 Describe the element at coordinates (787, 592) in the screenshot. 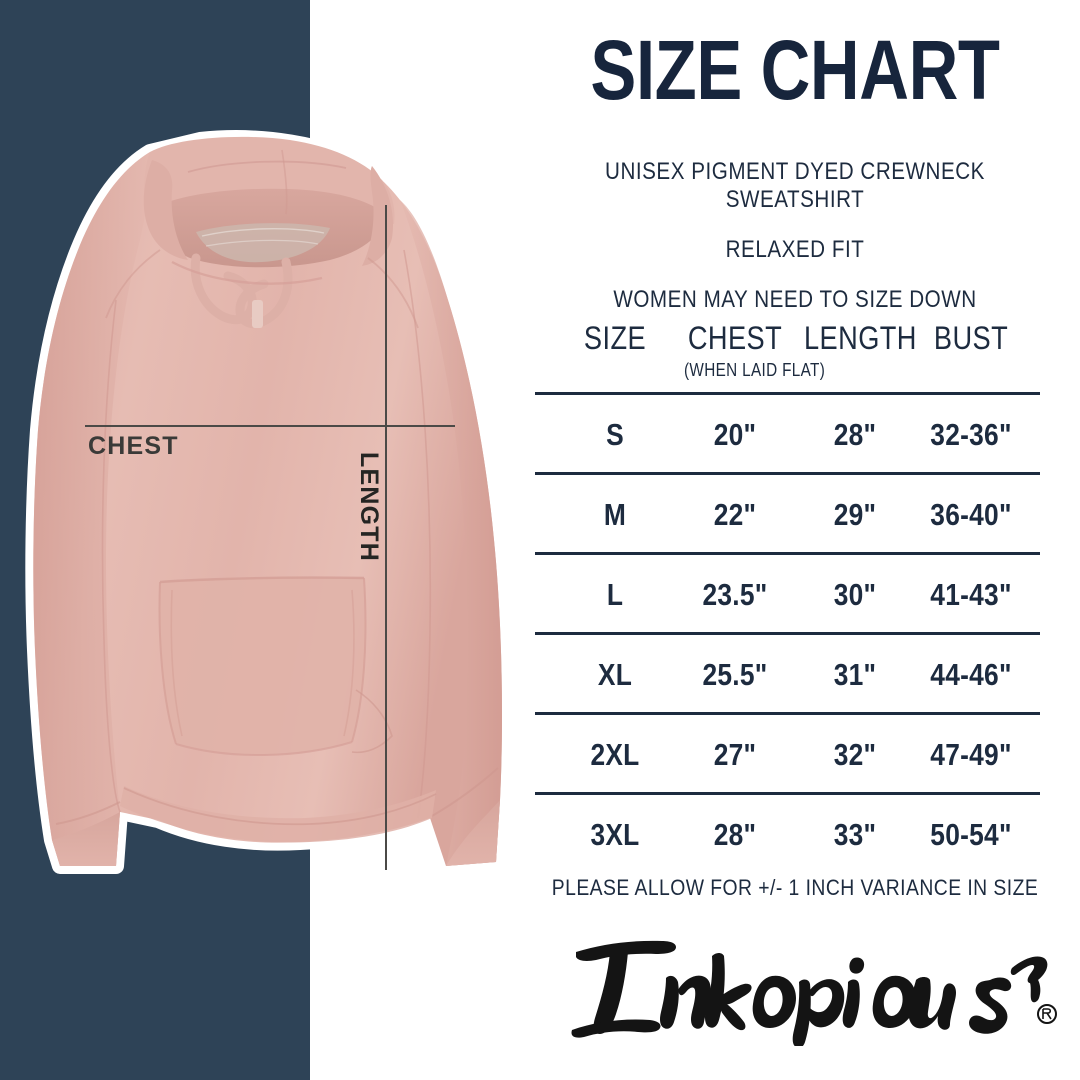

I see `table-row: L 23.5" 30" 41-43"` at that location.